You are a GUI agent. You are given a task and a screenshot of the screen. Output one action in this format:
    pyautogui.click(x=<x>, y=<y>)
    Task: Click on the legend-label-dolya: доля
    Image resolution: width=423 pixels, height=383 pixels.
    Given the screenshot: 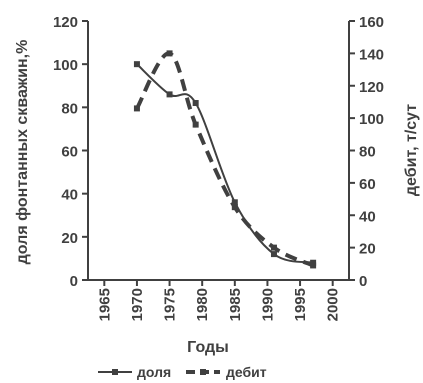 What is the action you would take?
    pyautogui.click(x=154, y=372)
    